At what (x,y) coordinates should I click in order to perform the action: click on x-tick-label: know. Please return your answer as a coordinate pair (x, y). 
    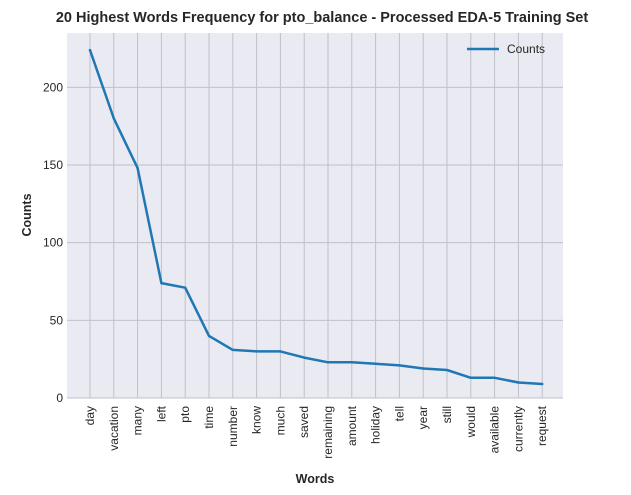
    Looking at the image, I should click on (257, 420).